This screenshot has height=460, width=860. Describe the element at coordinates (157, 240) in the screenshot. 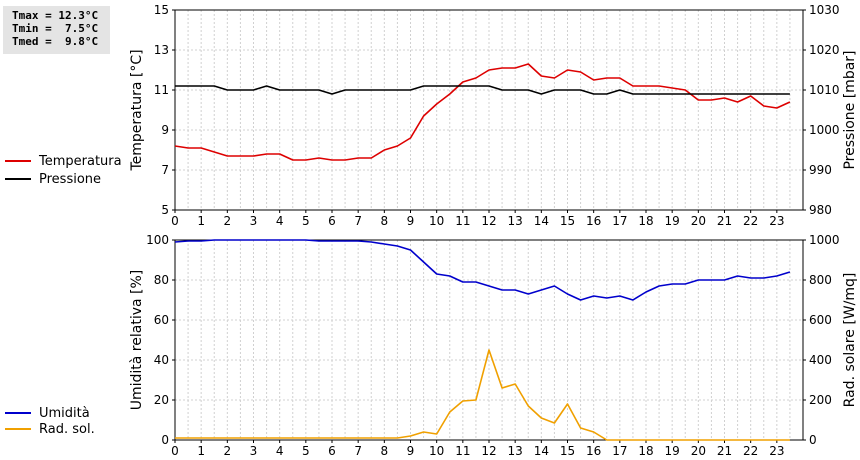

I see `y-tick-label: 100` at that location.